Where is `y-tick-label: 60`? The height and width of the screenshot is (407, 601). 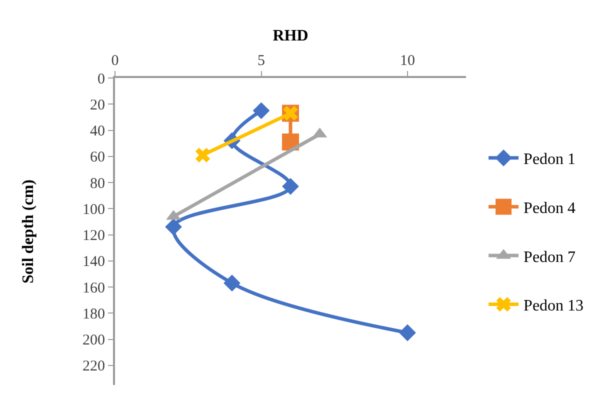 y-tick-label: 60 is located at coordinates (97, 158).